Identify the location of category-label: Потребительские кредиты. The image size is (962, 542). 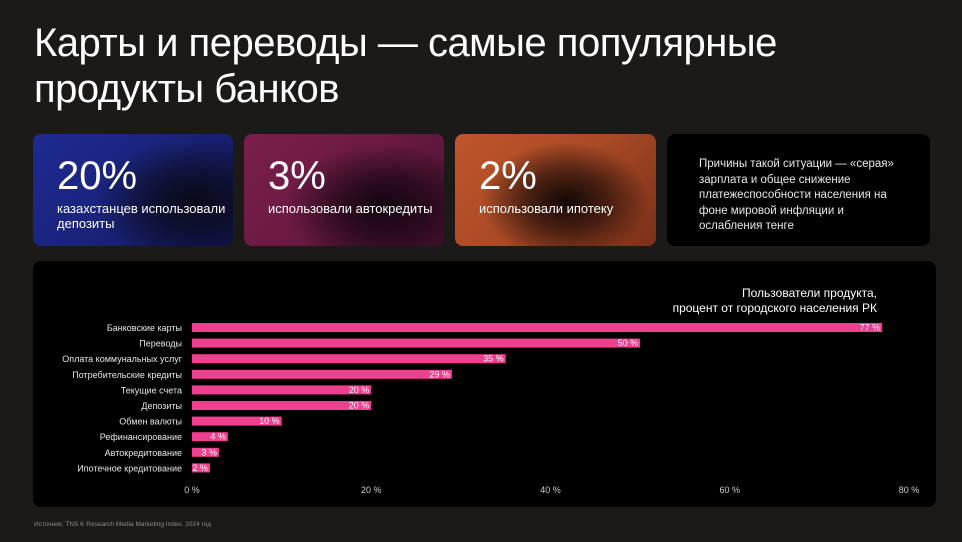
(127, 375).